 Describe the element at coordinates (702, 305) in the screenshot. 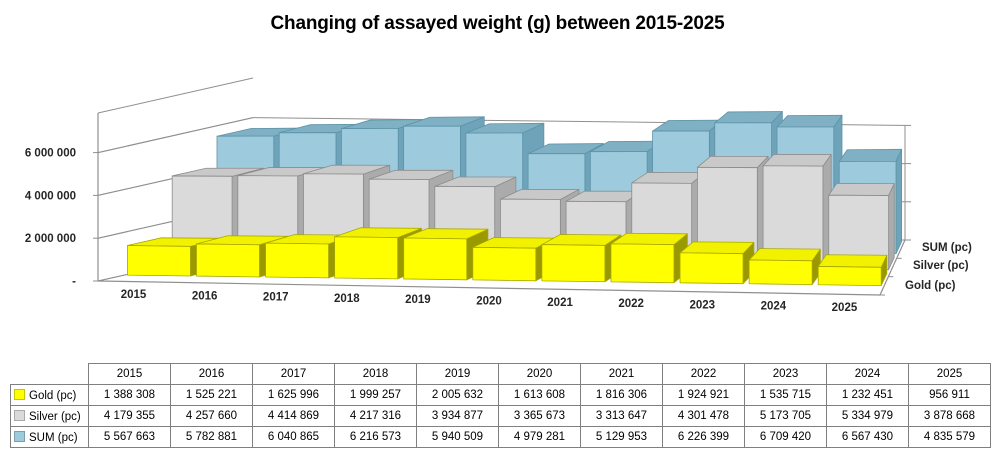

I see `category-axis-label: 2023` at that location.